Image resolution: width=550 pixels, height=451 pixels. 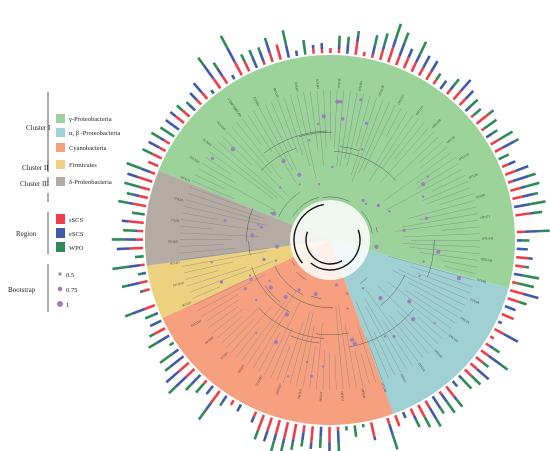 I want to click on legend-item-alpha-beta: α, β -Proteobacteria, so click(x=94, y=133).